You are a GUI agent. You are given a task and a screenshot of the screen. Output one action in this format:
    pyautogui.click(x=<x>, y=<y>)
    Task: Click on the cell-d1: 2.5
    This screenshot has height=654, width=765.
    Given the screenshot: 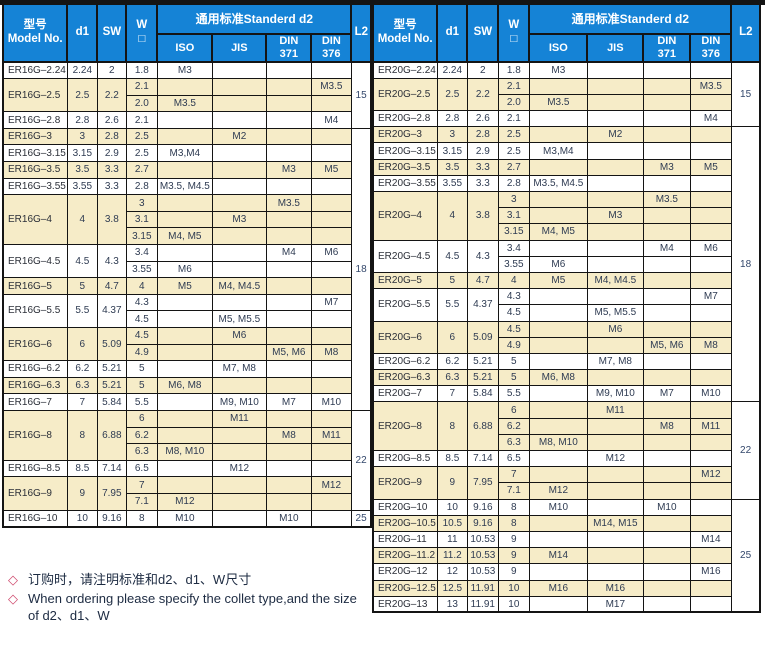 What is the action you would take?
    pyautogui.click(x=452, y=94)
    